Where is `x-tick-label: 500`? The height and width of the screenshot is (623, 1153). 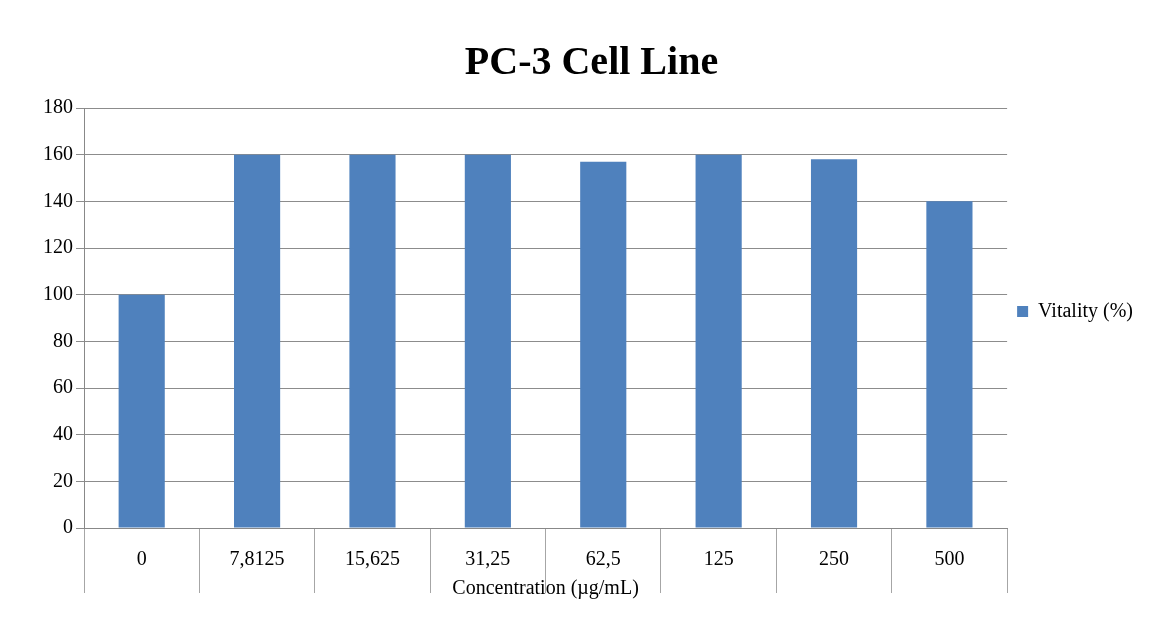
x-tick-label: 500 is located at coordinates (949, 558).